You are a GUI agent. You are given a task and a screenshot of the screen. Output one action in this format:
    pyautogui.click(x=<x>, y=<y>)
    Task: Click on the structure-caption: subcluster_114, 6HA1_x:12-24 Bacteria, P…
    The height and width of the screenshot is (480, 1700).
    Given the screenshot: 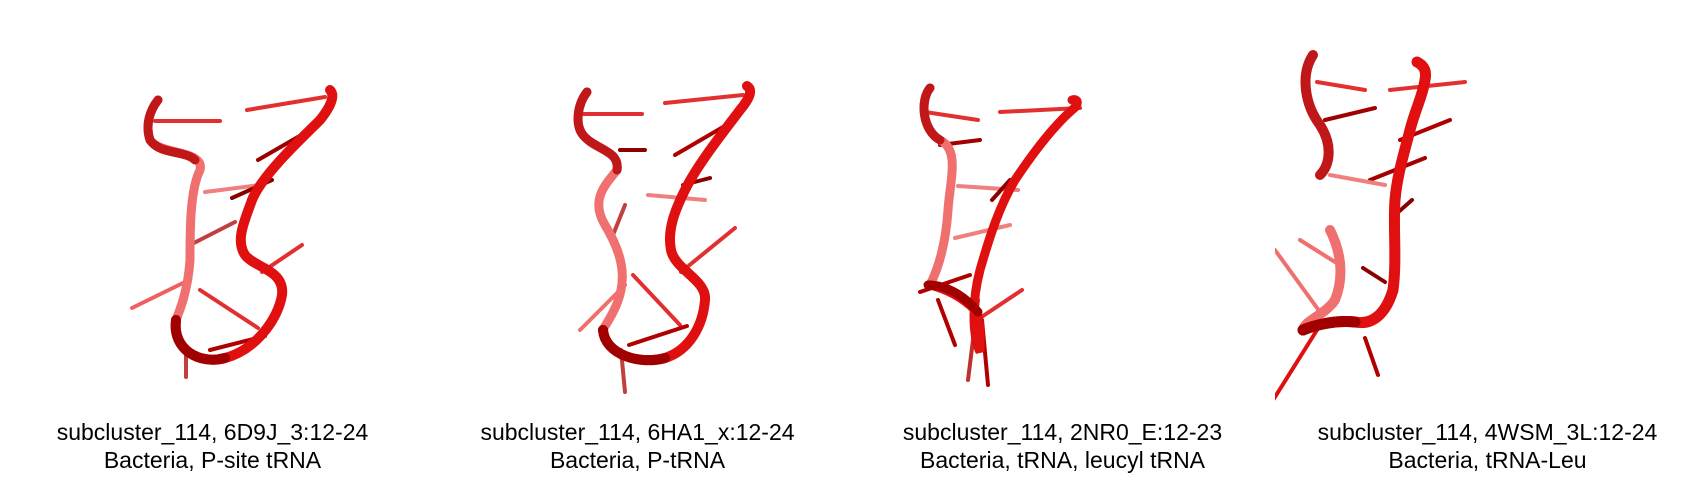 What is the action you would take?
    pyautogui.click(x=637, y=446)
    